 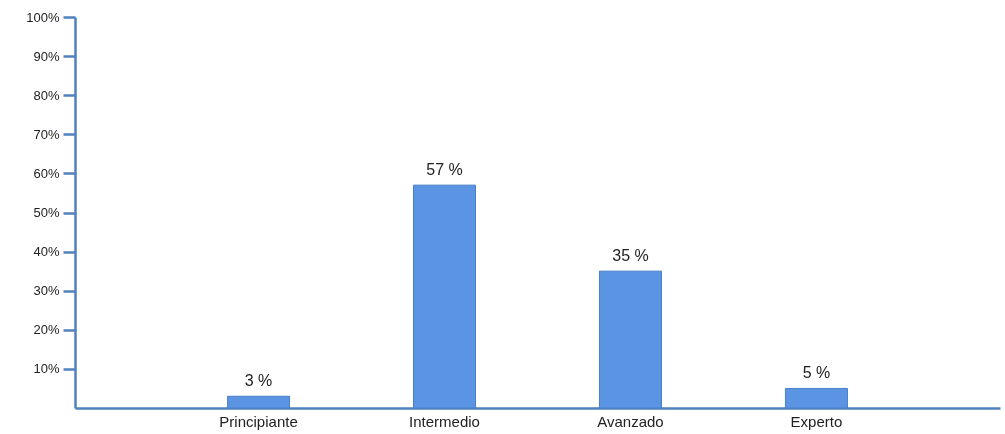 I want to click on data-label: 35 %, so click(x=630, y=256).